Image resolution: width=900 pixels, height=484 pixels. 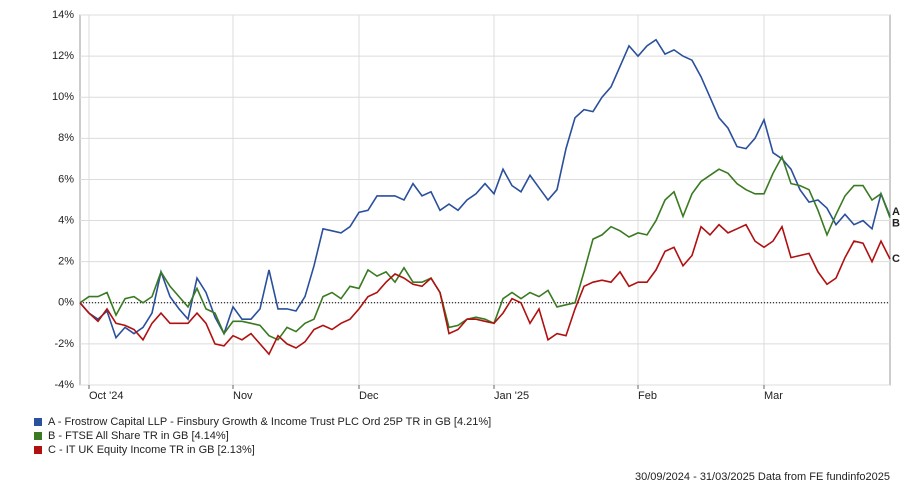 I want to click on y-tick-label: 4%, so click(x=66, y=220).